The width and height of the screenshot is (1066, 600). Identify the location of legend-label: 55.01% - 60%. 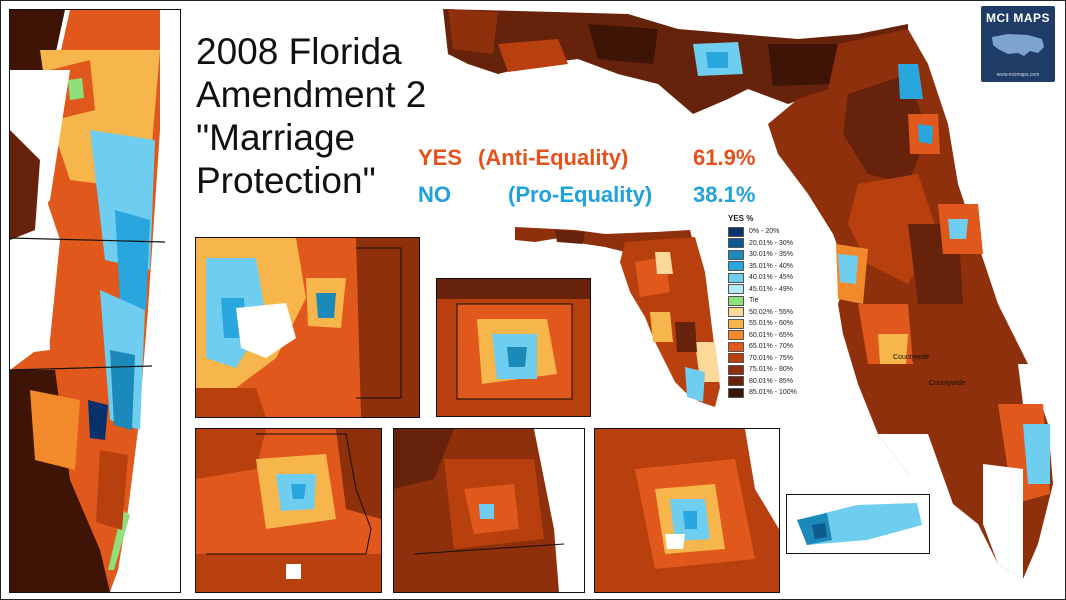
(771, 324).